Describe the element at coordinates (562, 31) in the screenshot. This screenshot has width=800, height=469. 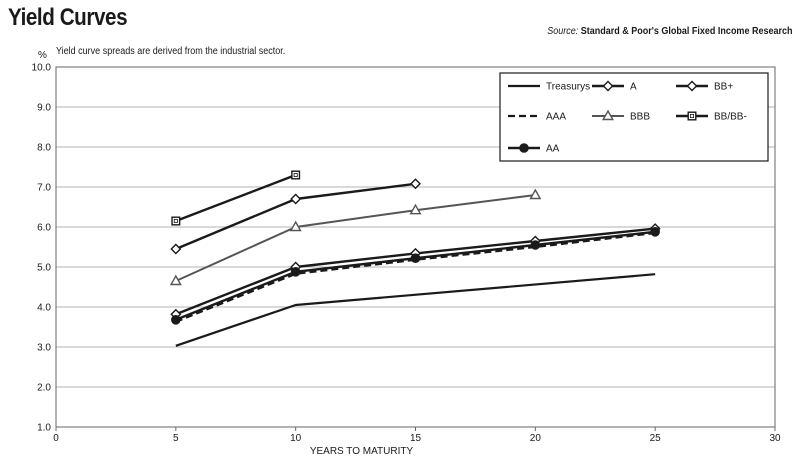
I see `source-prefix: Source:` at that location.